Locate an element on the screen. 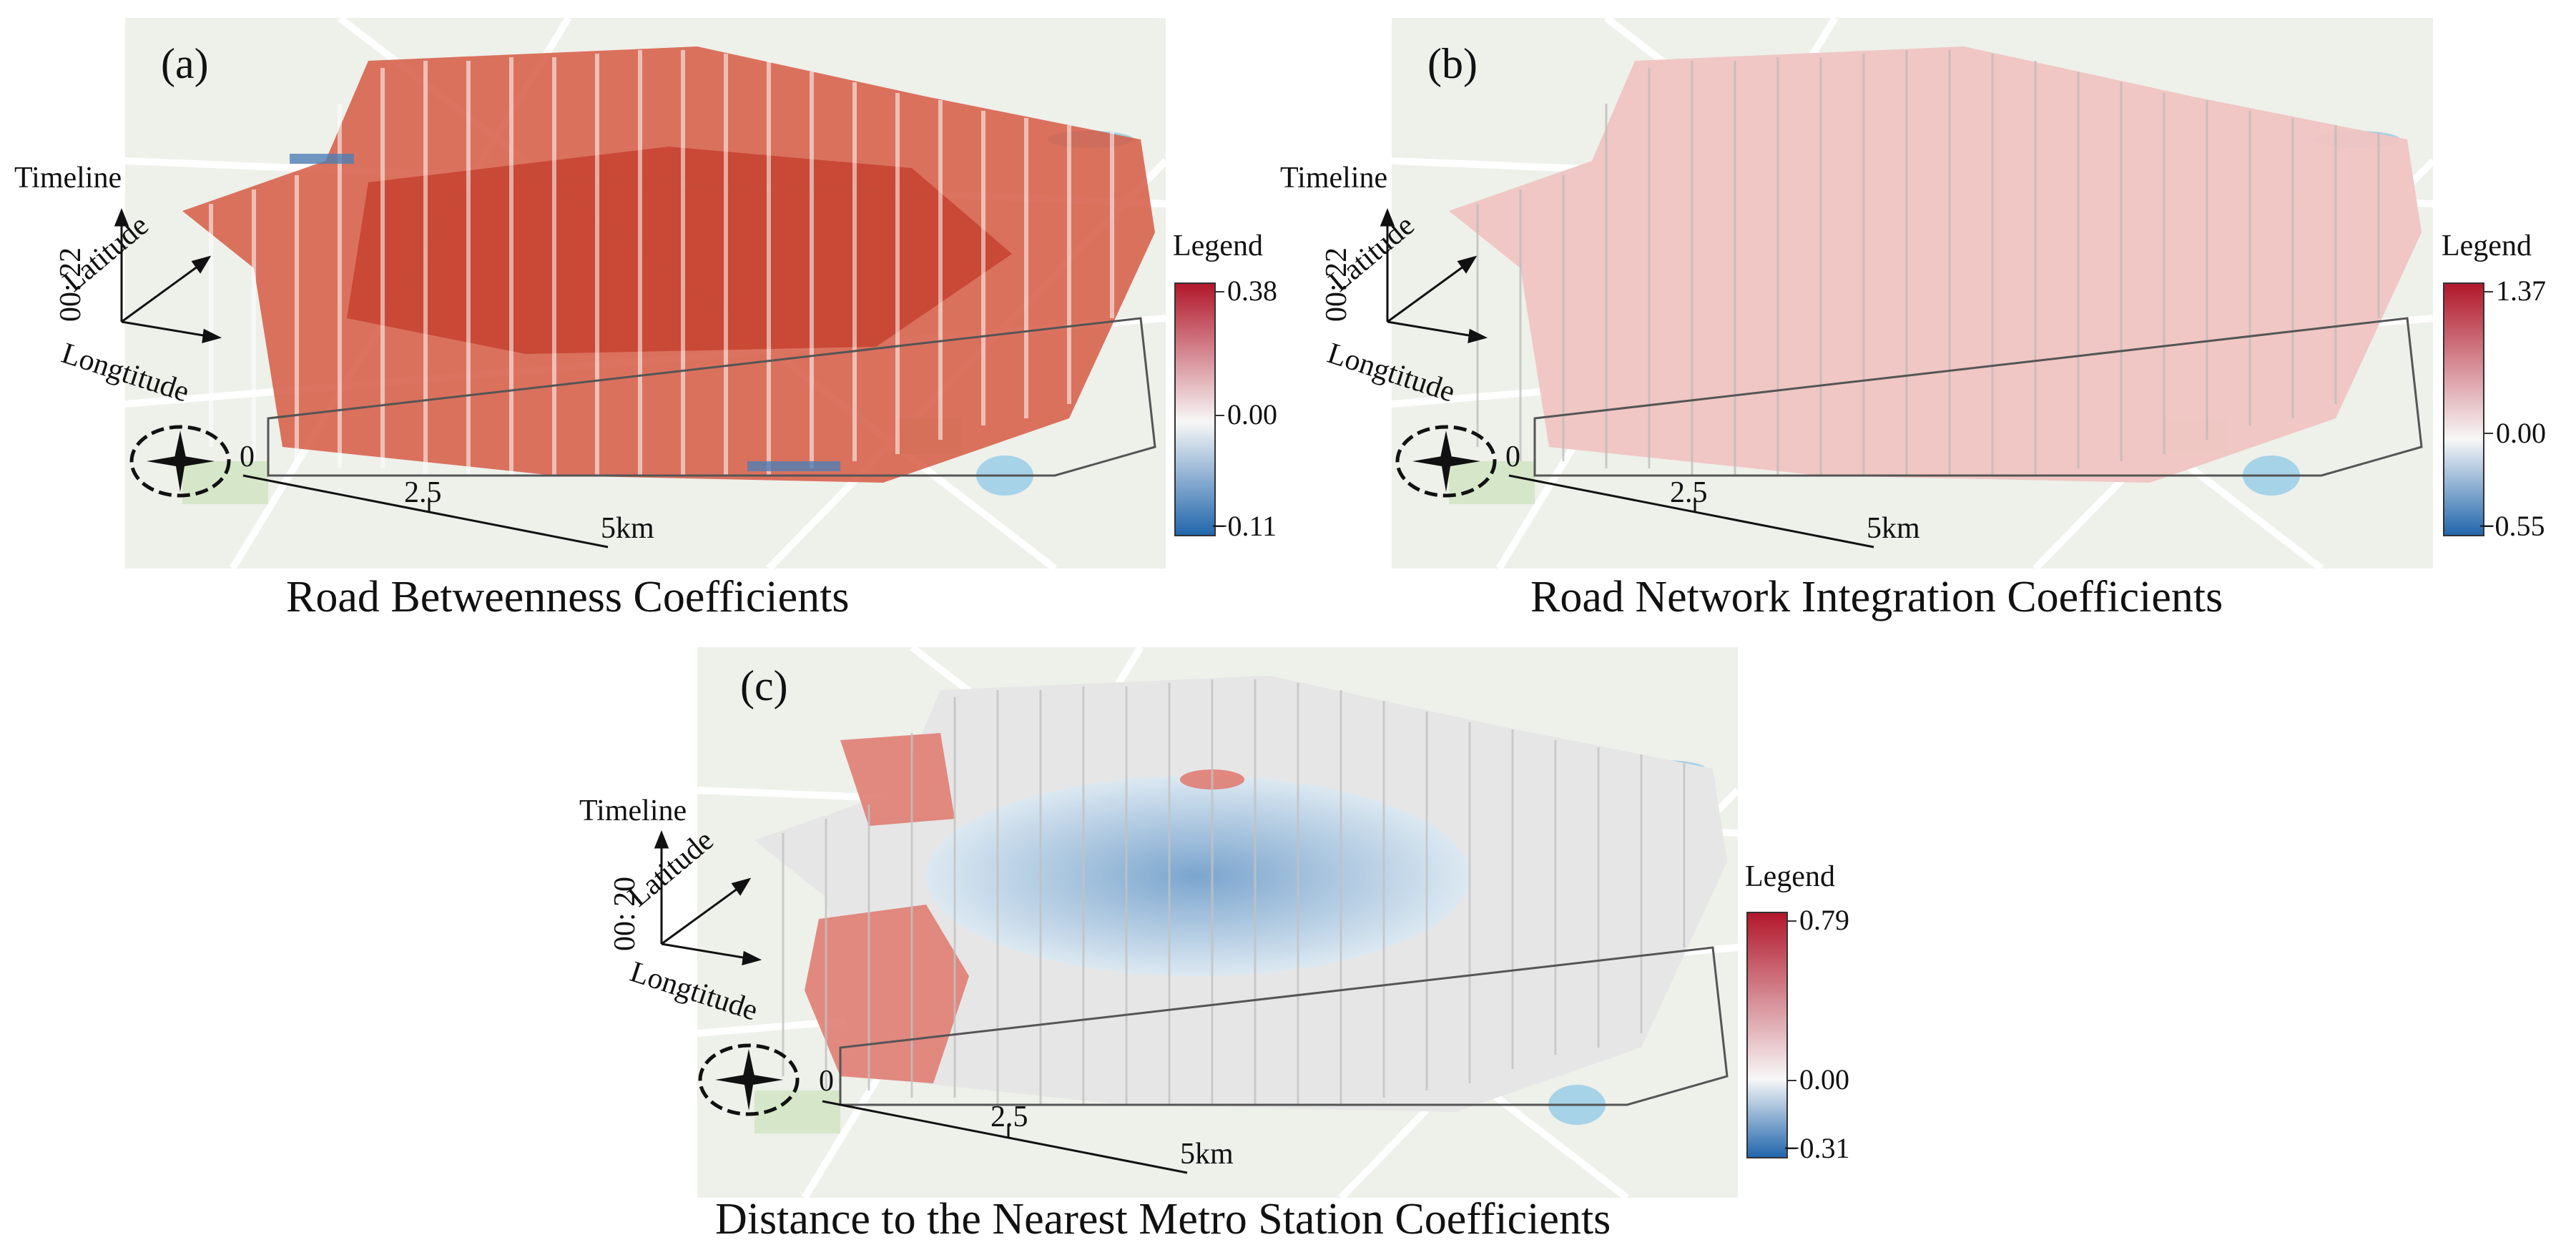  scale-mid-c: 2.5 is located at coordinates (1009, 1117).